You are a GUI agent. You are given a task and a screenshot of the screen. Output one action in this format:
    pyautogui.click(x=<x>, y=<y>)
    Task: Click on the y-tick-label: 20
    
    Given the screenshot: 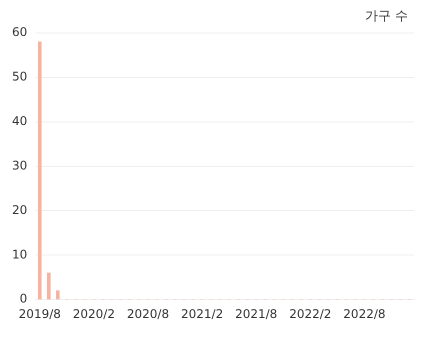 What is the action you would take?
    pyautogui.click(x=20, y=209)
    